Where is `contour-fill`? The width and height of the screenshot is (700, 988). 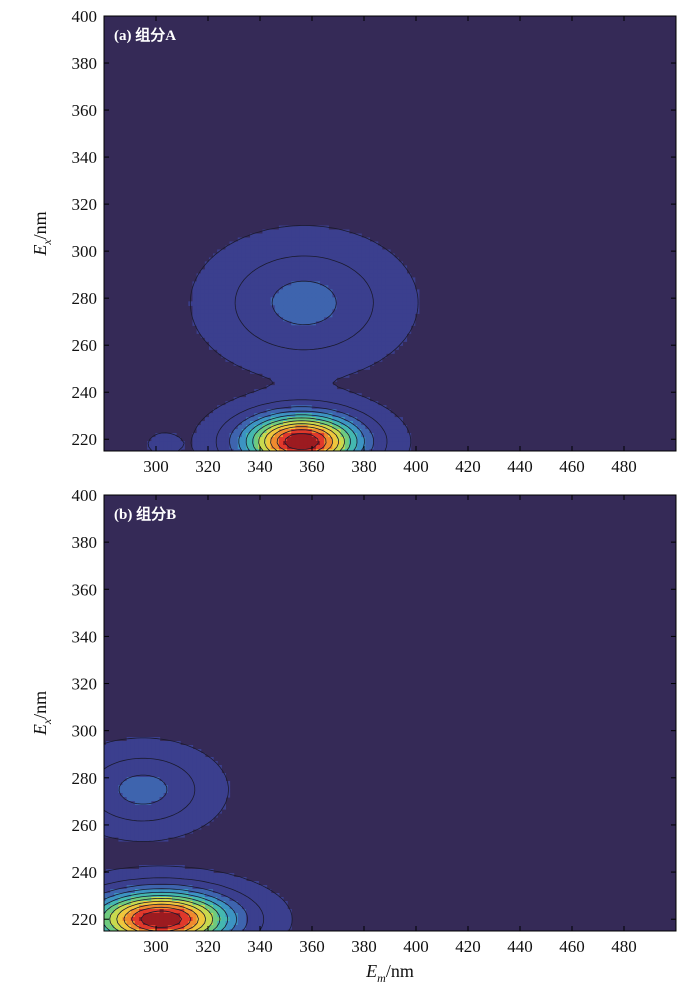
contour-fill is located at coordinates (283, 338).